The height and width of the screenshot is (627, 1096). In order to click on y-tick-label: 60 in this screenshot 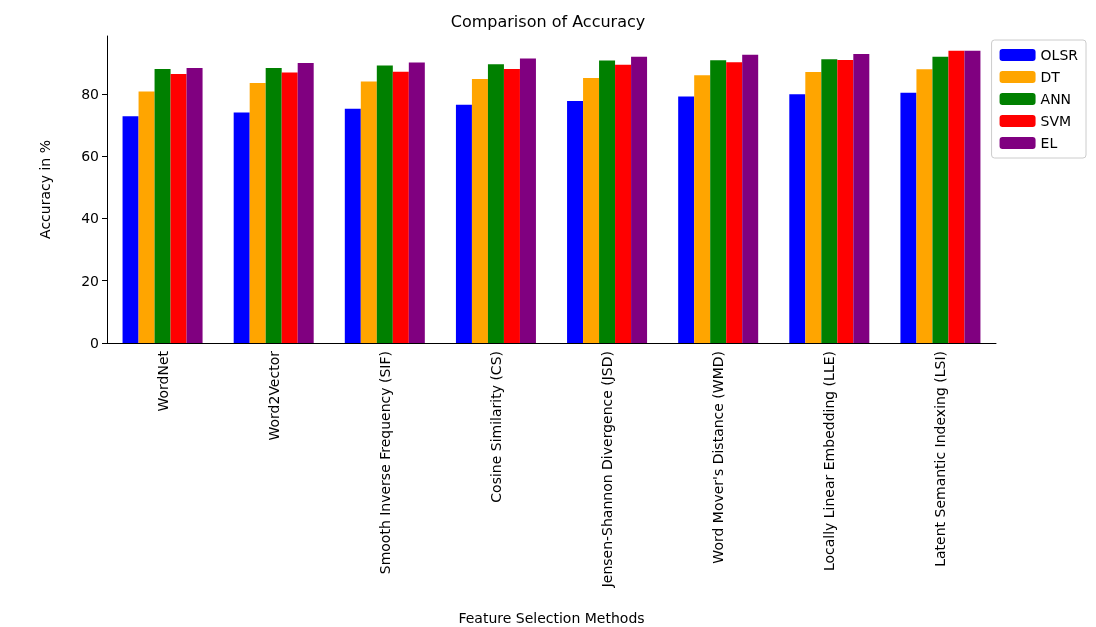, I will do `click(90, 156)`.